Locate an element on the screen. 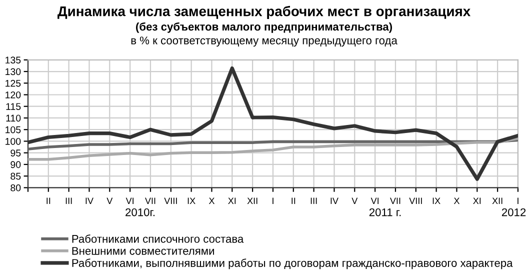 This screenshot has height=276, width=528. y-tick-label: 120 is located at coordinates (13, 94).